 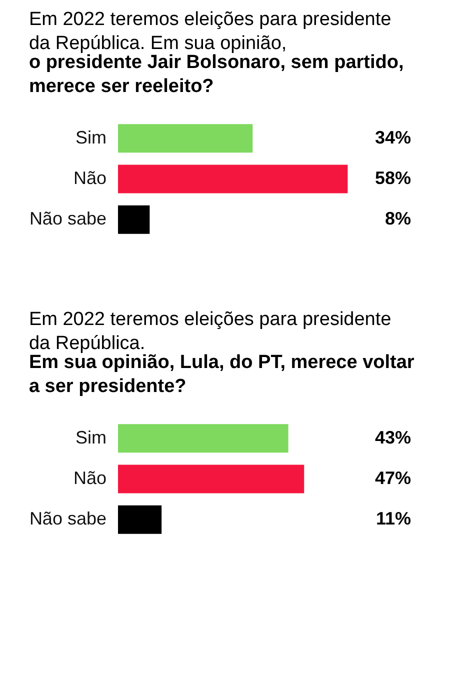 What do you see at coordinates (392, 437) in the screenshot?
I see `data-label: 43%` at bounding box center [392, 437].